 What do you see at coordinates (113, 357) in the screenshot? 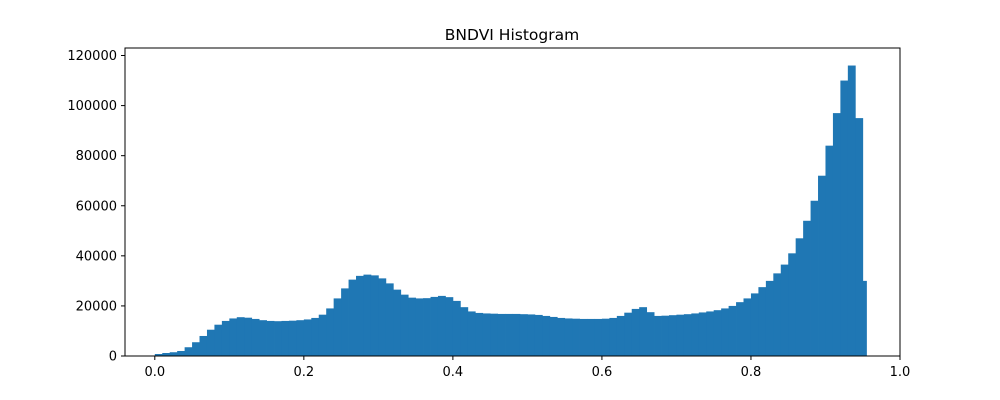
I see `y-tick-label: 0` at bounding box center [113, 357].